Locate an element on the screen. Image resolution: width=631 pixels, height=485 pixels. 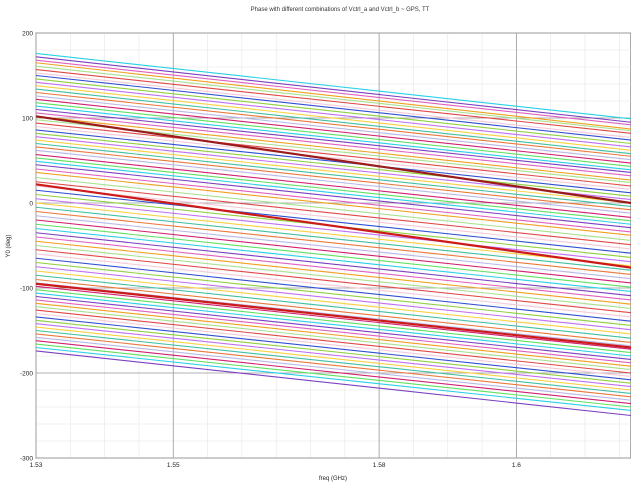
x-axis: 1.53 1.55 1.58 1.6 is located at coordinates (276, 465).